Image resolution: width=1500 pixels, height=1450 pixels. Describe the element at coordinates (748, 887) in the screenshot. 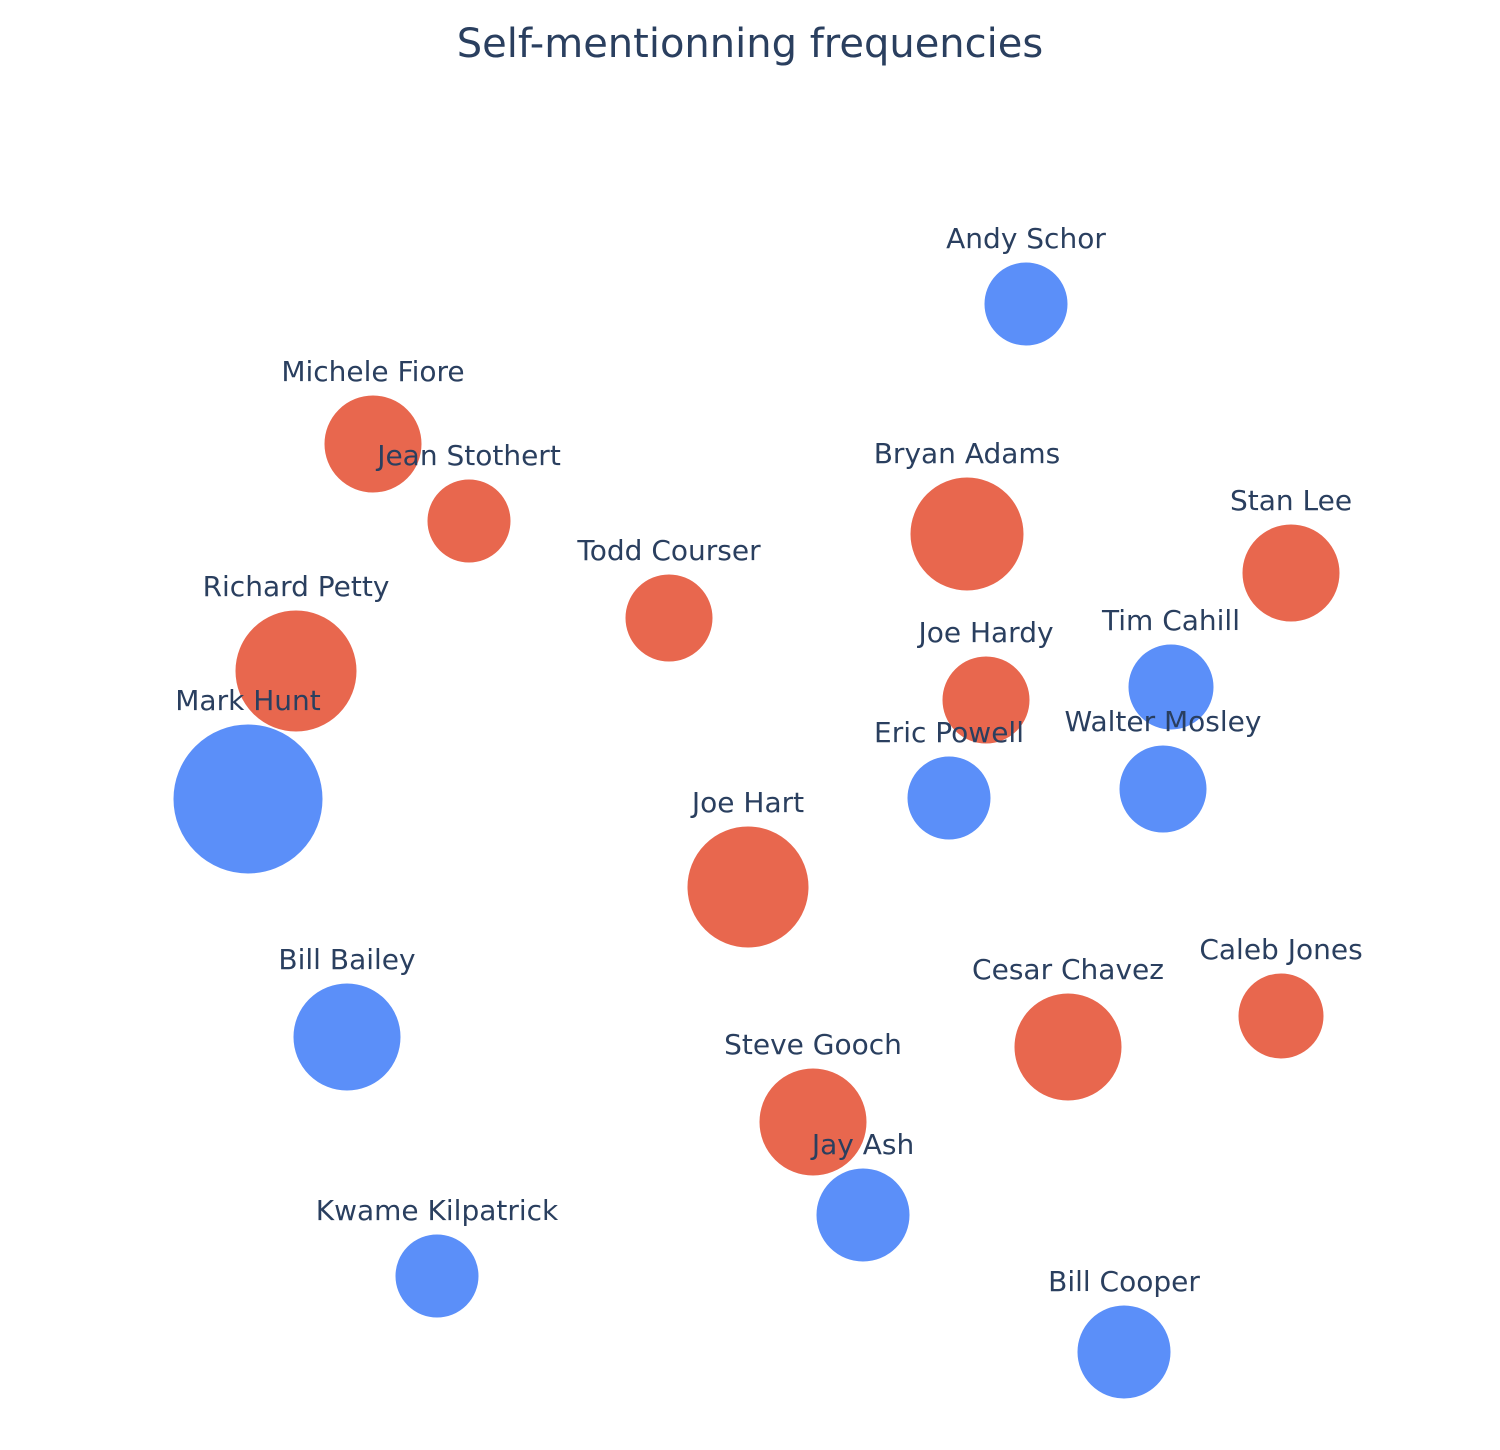

I see `bubble-joe-hart` at that location.